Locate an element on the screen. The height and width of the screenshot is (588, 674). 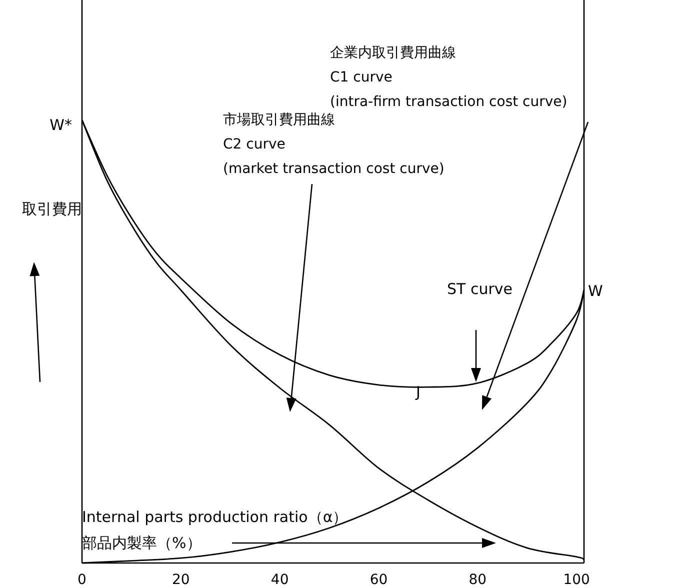
y-axis-title: 取引費用 is located at coordinates (52, 209).